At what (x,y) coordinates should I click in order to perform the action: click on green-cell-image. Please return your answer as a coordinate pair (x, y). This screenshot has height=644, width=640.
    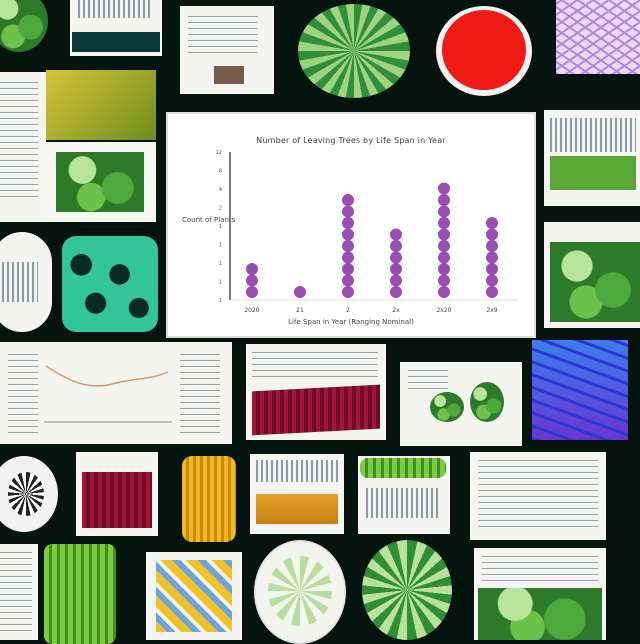
    Looking at the image, I should click on (80, 594).